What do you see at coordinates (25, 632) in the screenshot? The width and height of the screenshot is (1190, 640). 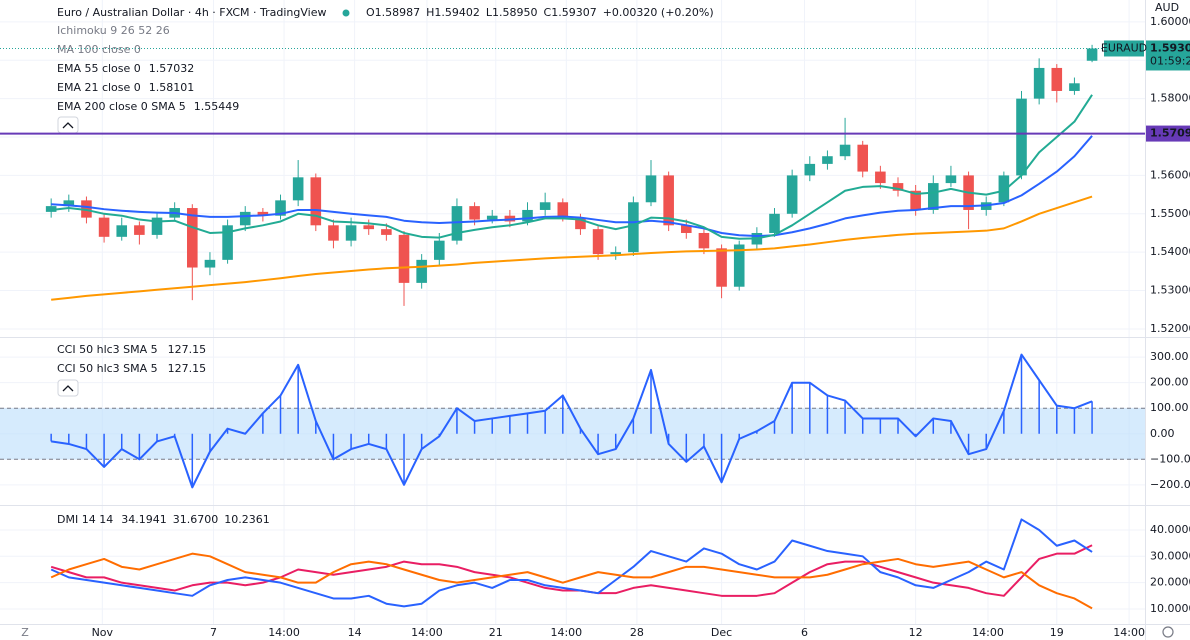 I see `timezone-button: Z` at bounding box center [25, 632].